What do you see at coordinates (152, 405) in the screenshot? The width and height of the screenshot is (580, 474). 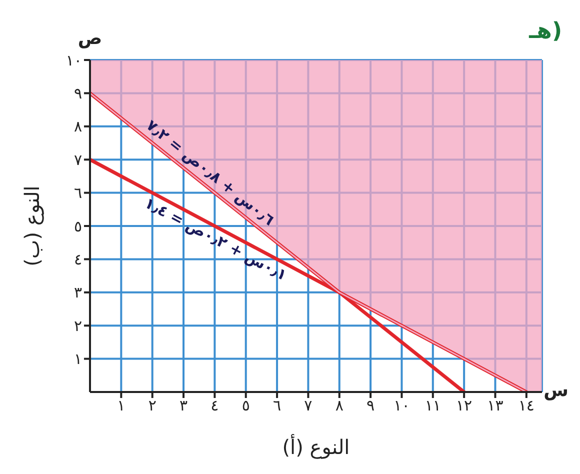 I see `x-tick-label: ٢` at bounding box center [152, 405].